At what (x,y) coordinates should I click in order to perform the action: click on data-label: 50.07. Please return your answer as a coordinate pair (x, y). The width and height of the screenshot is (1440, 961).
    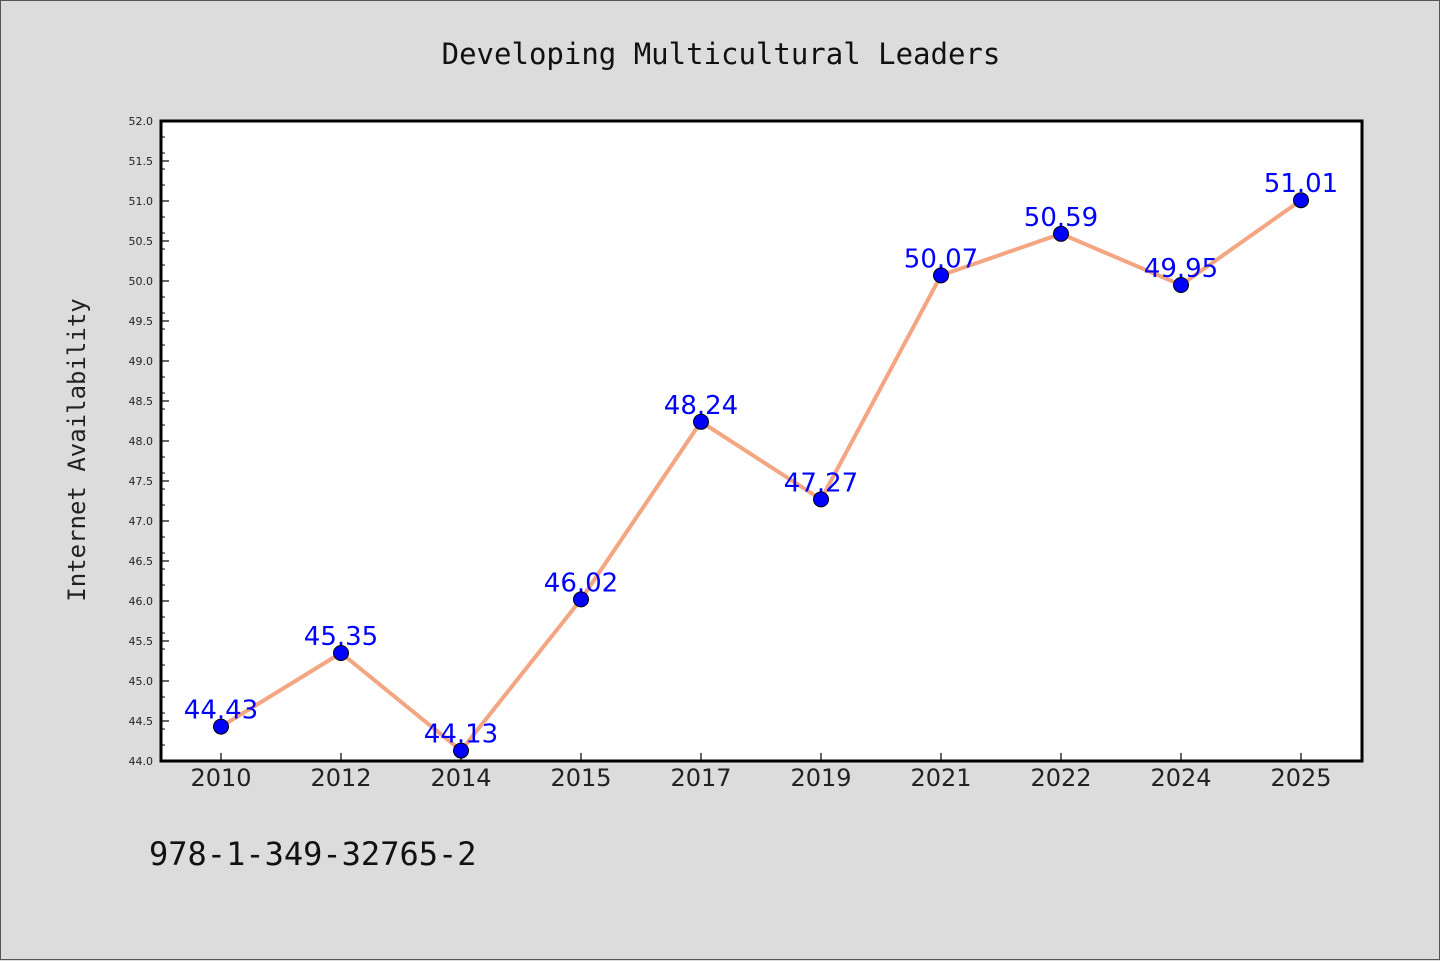
    Looking at the image, I should click on (941, 259).